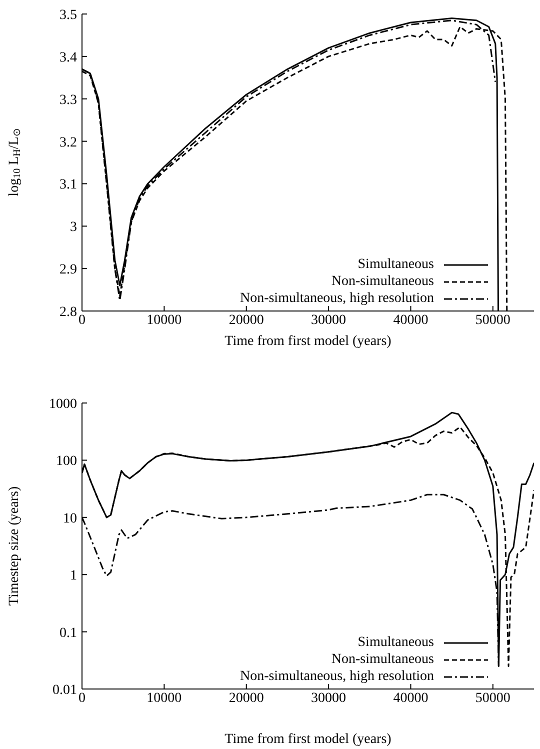 The image size is (540, 749). I want to click on y-tick-label: 1000, so click(63, 404).